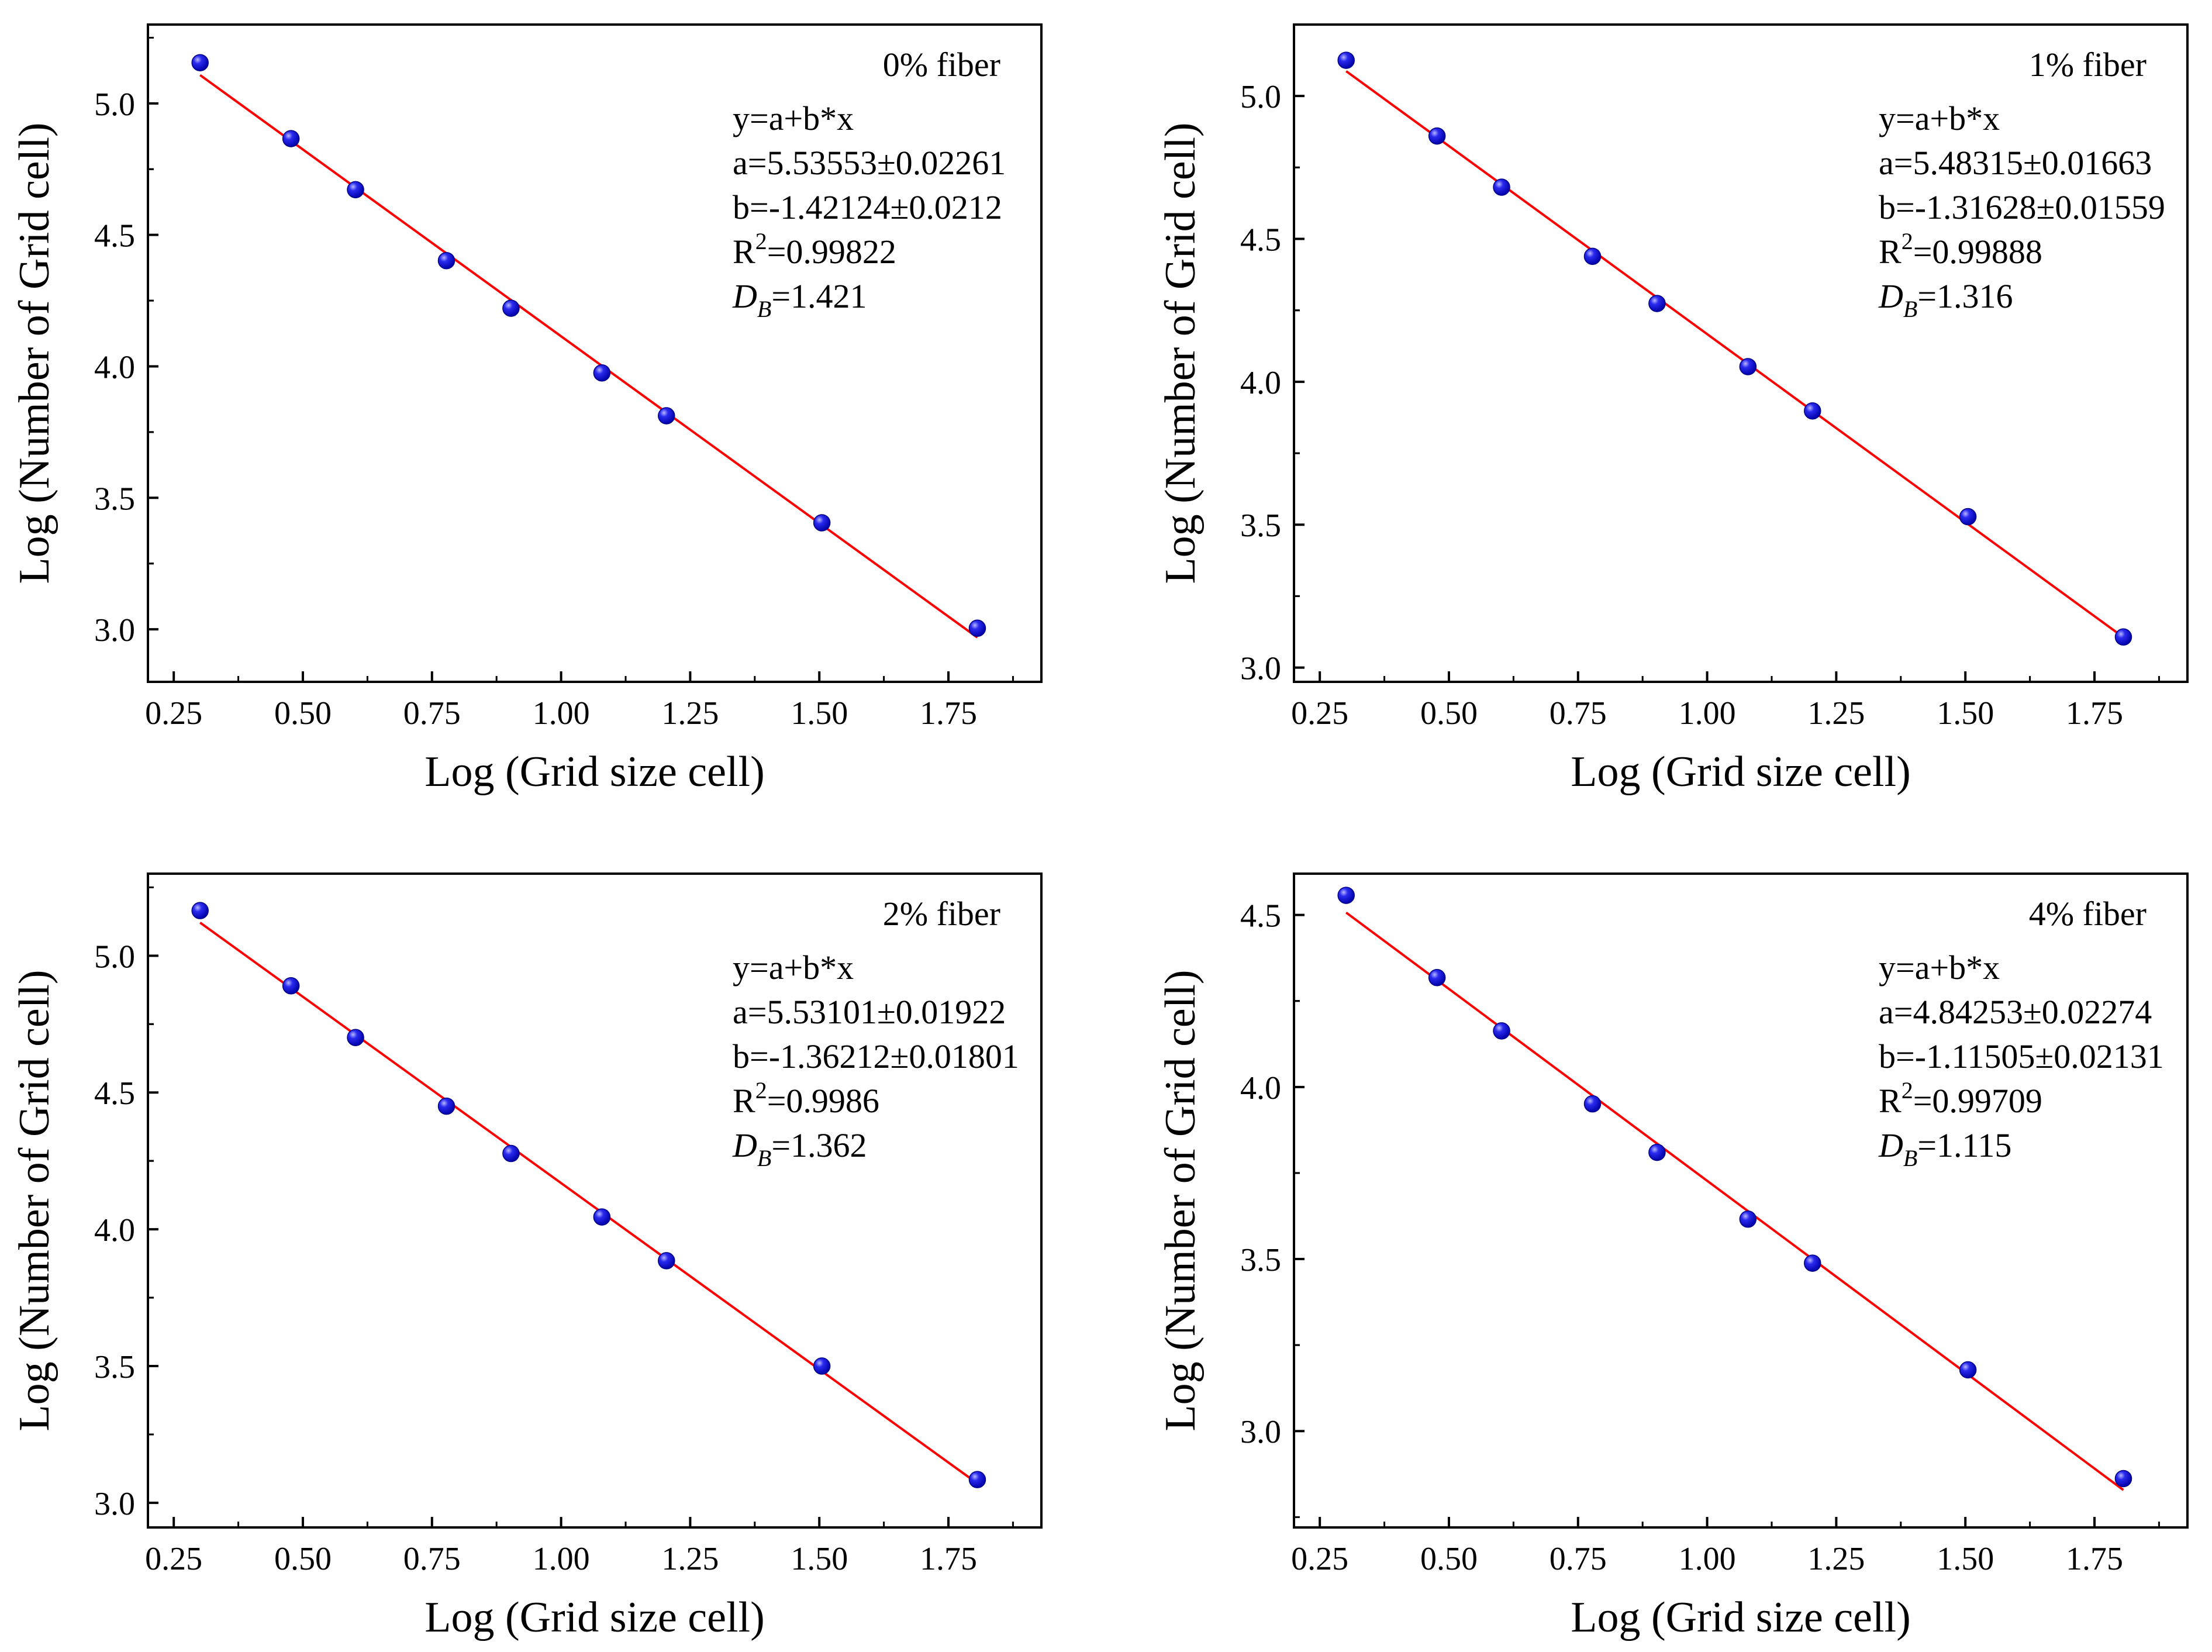 The height and width of the screenshot is (1652, 2212). Describe the element at coordinates (2088, 65) in the screenshot. I see `panel-title: 1% fiber` at that location.